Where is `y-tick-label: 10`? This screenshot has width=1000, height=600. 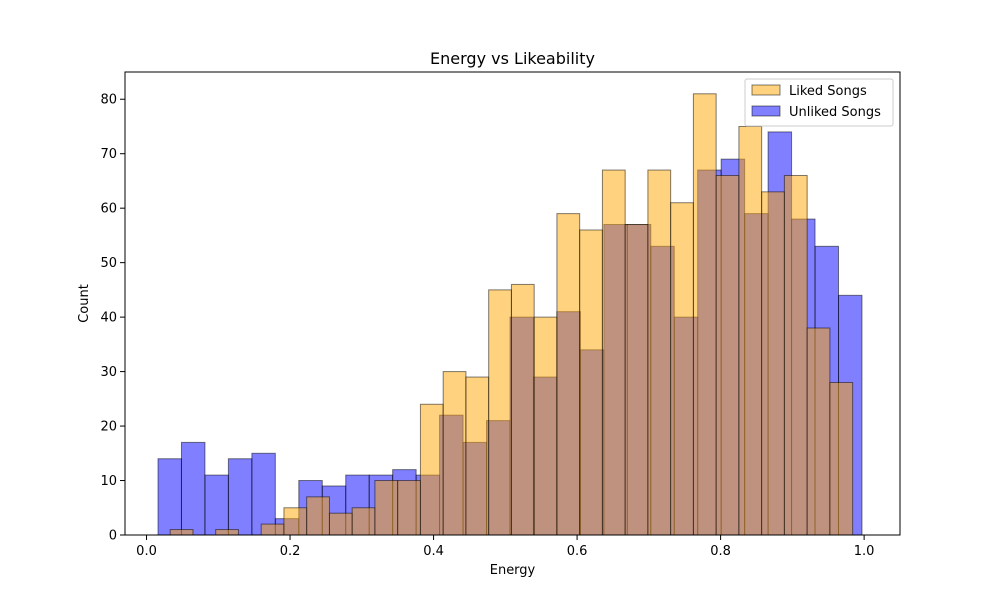 y-tick-label: 10 is located at coordinates (108, 481).